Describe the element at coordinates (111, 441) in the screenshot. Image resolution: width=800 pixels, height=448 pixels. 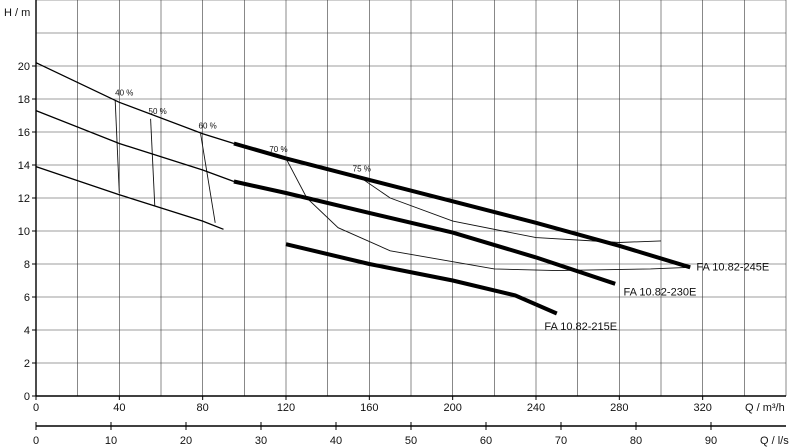
I see `x2-tick-label: 10` at that location.